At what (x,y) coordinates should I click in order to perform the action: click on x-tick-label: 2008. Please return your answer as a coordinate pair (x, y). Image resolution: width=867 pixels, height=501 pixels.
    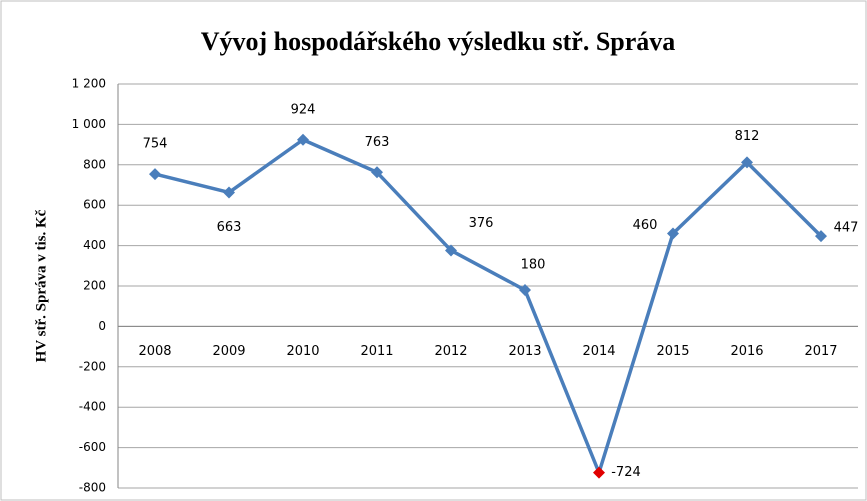
    Looking at the image, I should click on (154, 351).